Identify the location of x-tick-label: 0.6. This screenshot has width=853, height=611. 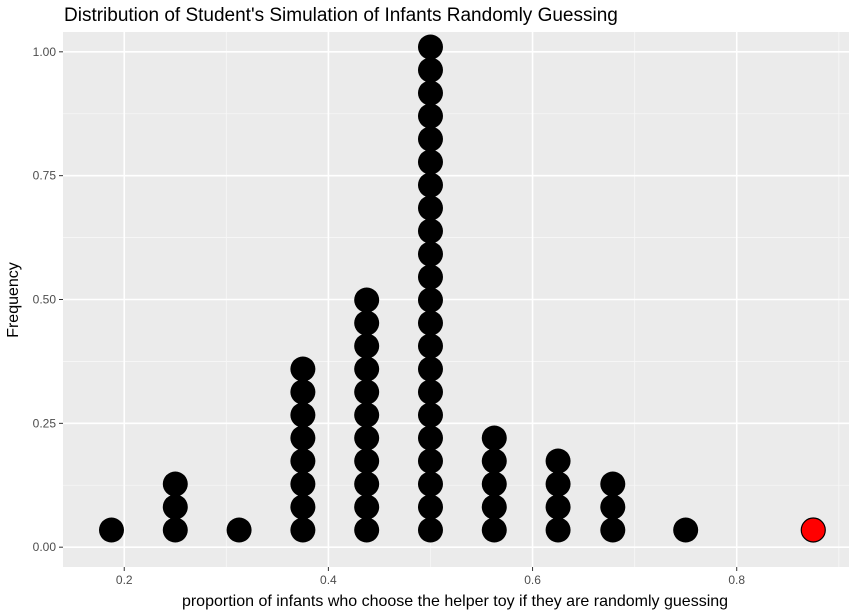
(532, 580).